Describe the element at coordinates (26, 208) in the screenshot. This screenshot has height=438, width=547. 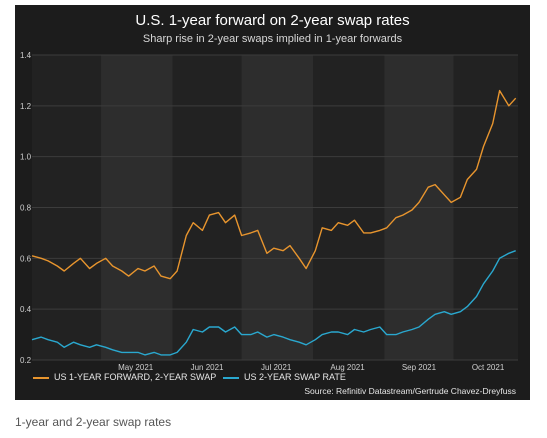
I see `y-tick-label: 0.8` at that location.